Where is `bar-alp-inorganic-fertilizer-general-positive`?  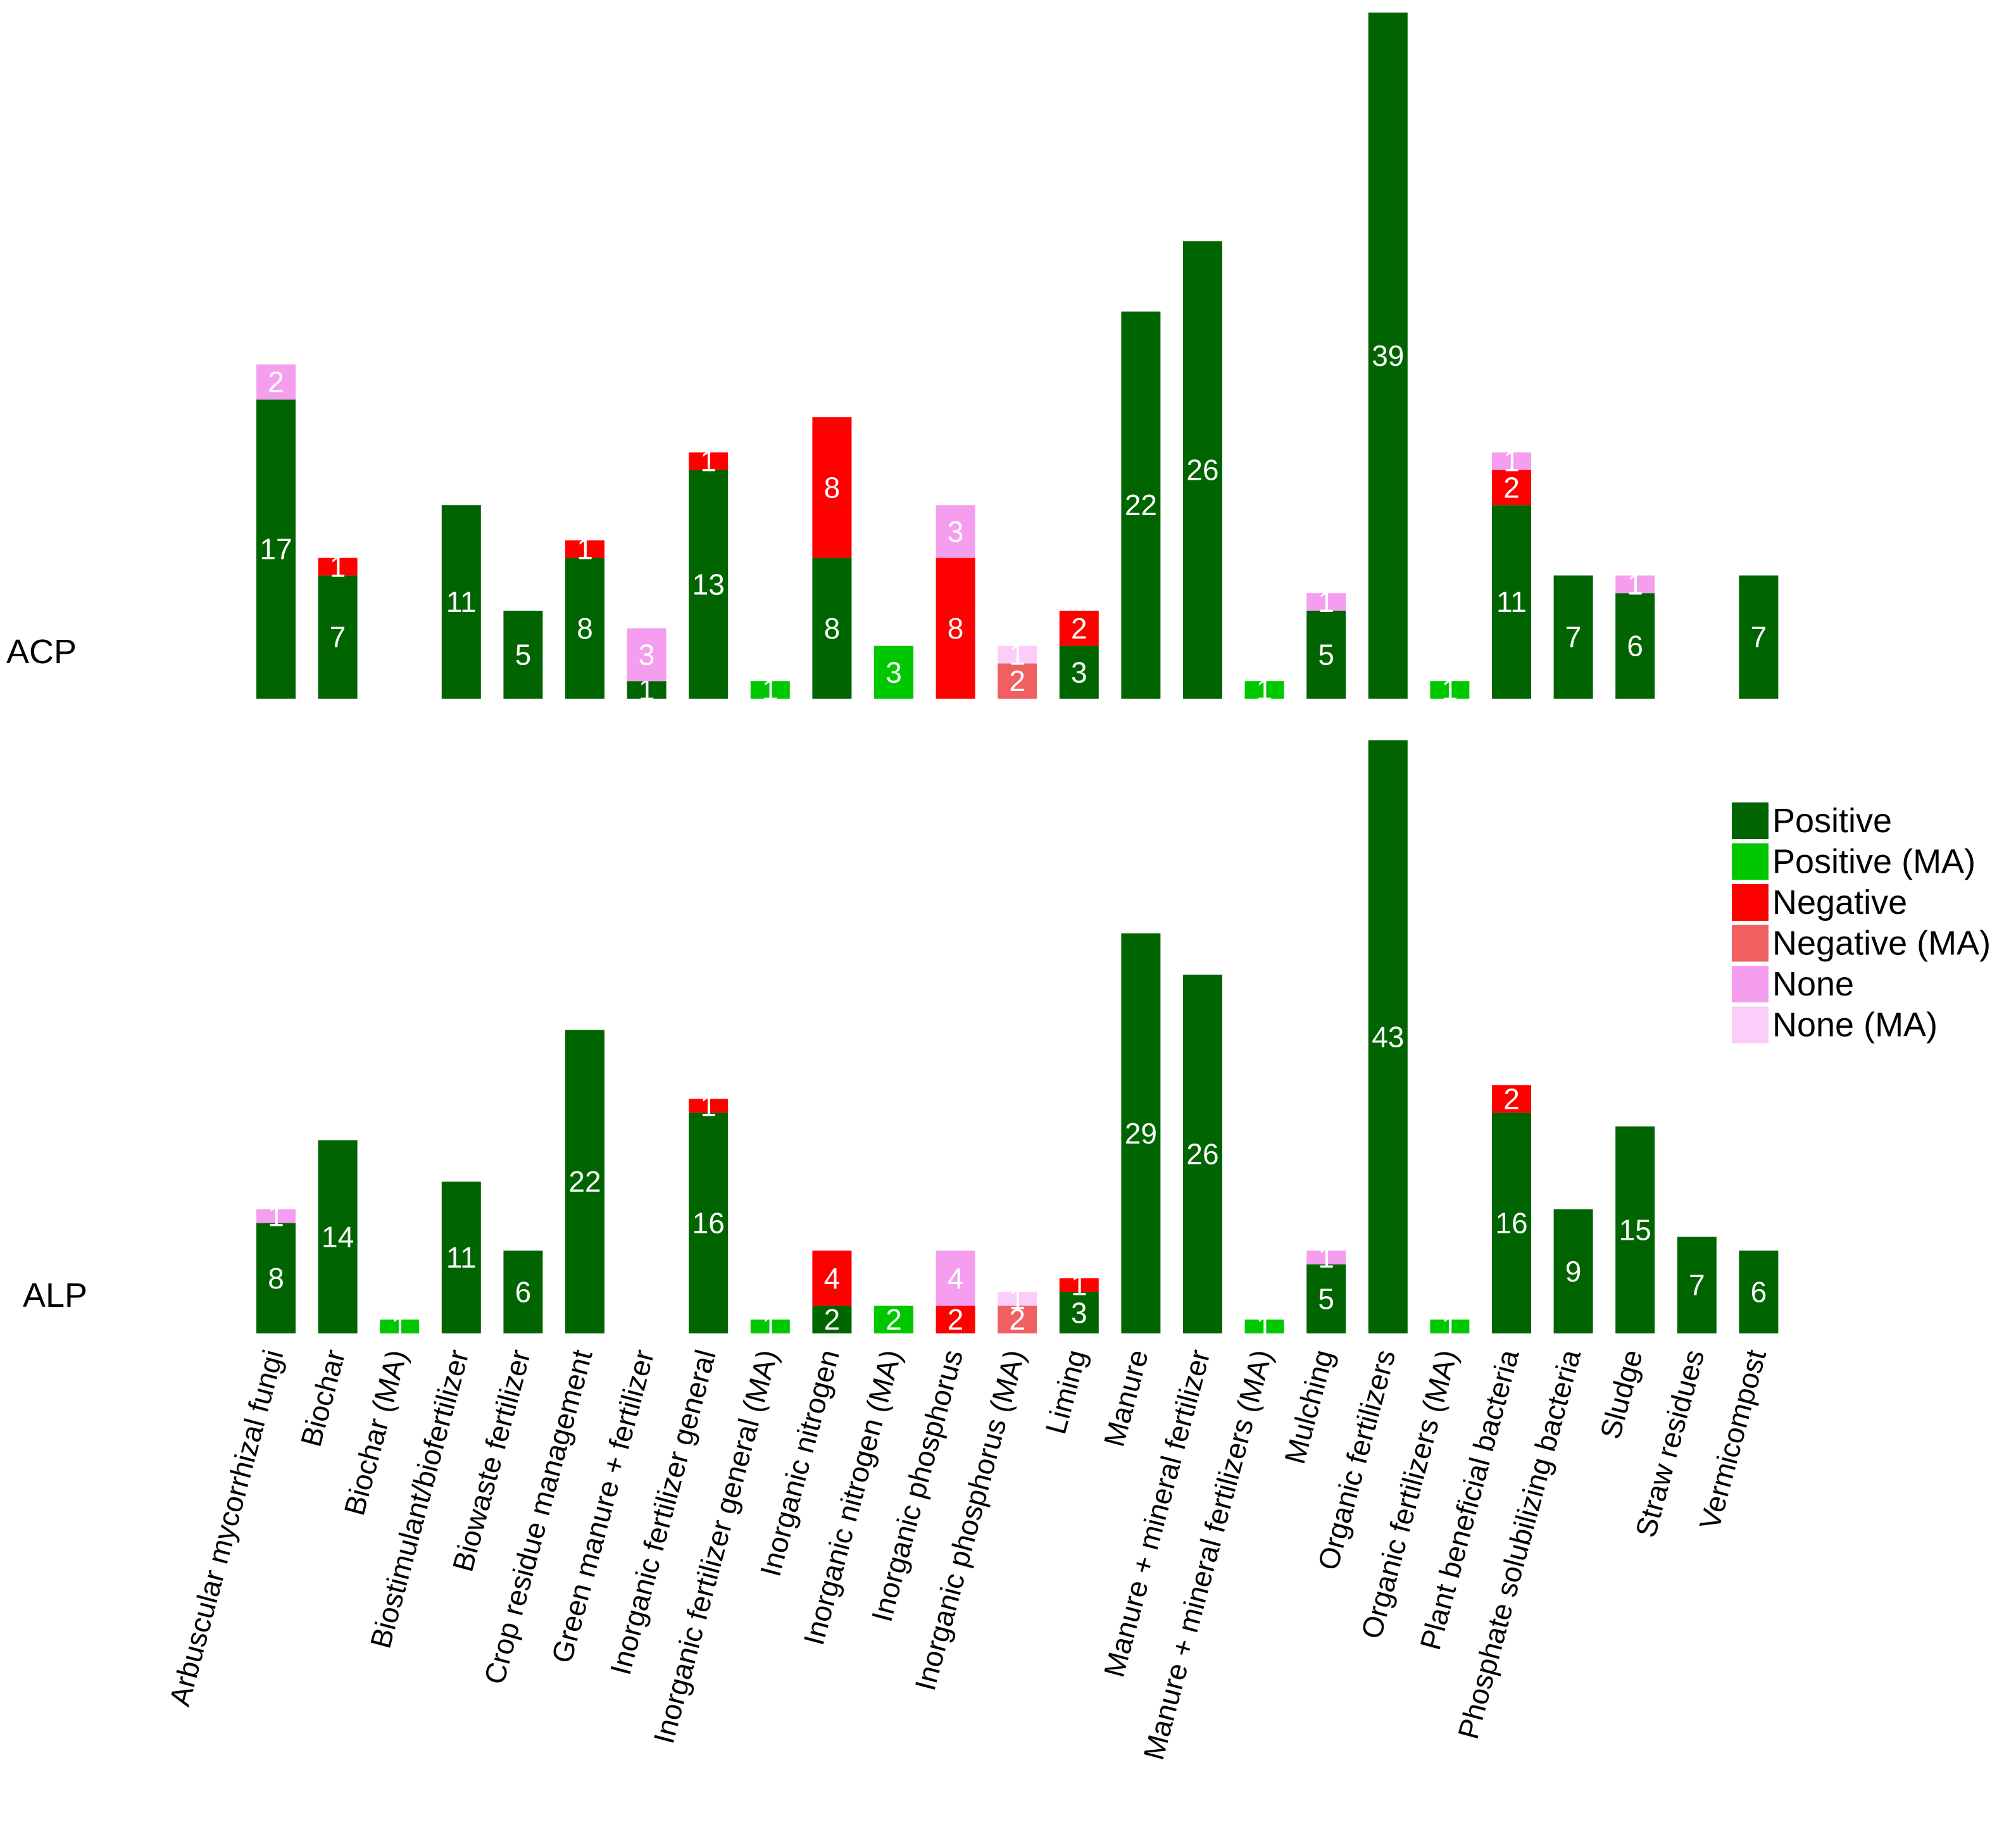
bar-alp-inorganic-fertilizer-general-positive is located at coordinates (709, 1223).